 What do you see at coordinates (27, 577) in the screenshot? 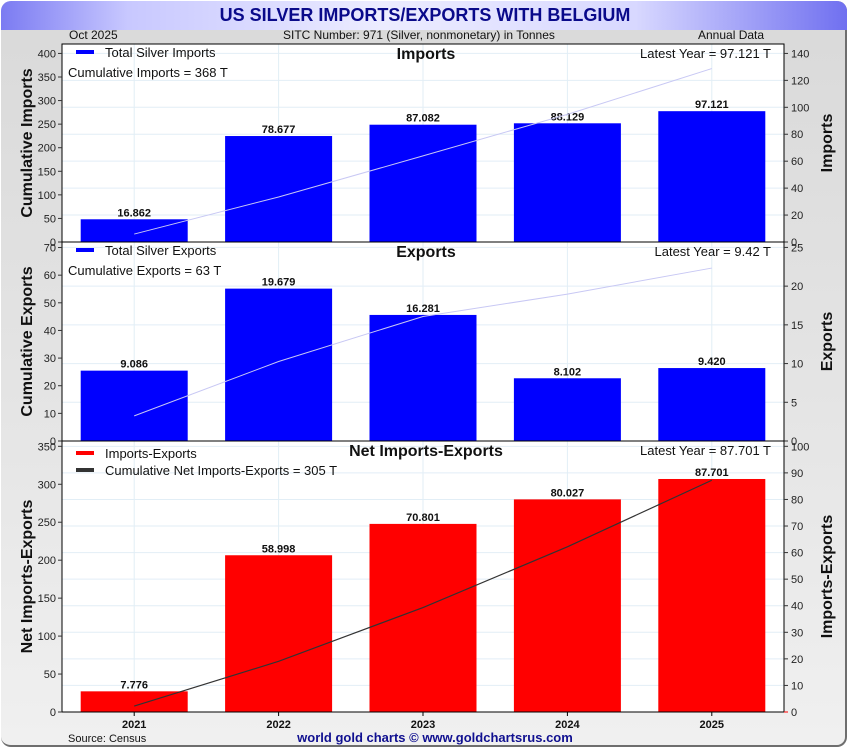
I see `net-left-axis-title: Net Imports-Exports` at bounding box center [27, 577].